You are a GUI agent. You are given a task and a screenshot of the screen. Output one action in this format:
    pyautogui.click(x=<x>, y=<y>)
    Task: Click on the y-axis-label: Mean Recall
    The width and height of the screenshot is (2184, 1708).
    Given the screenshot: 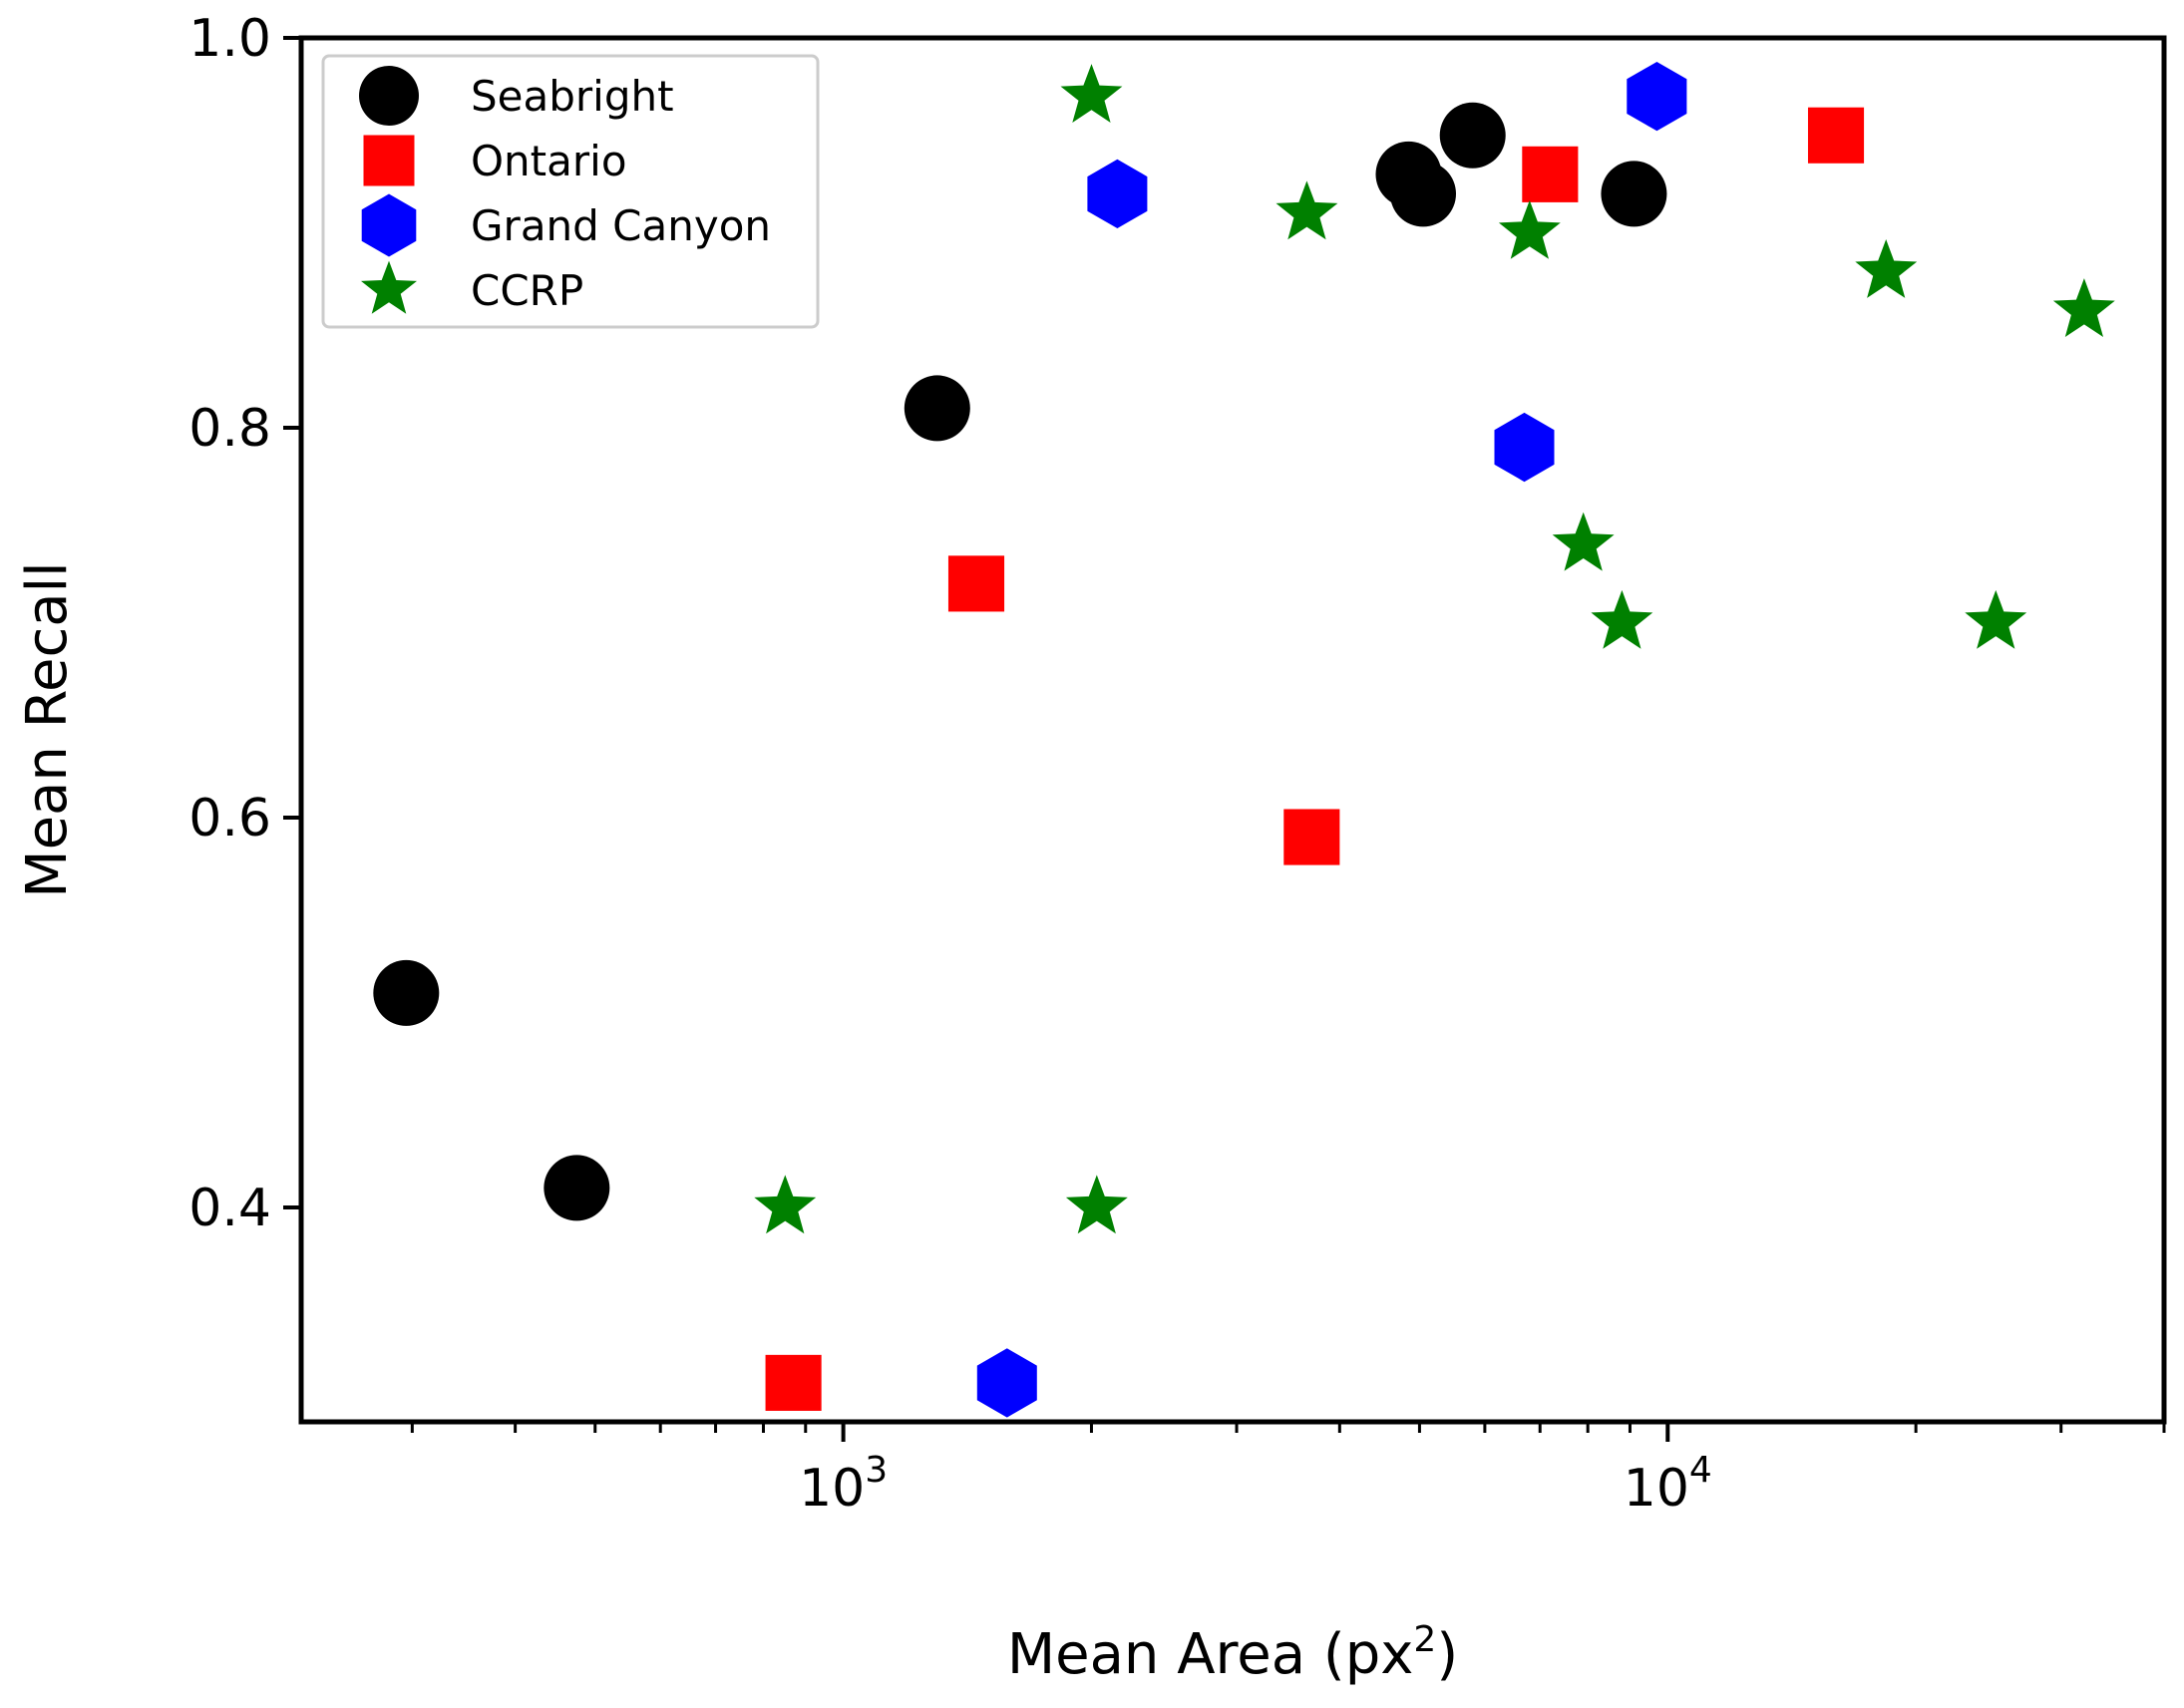 What is the action you would take?
    pyautogui.click(x=47, y=729)
    